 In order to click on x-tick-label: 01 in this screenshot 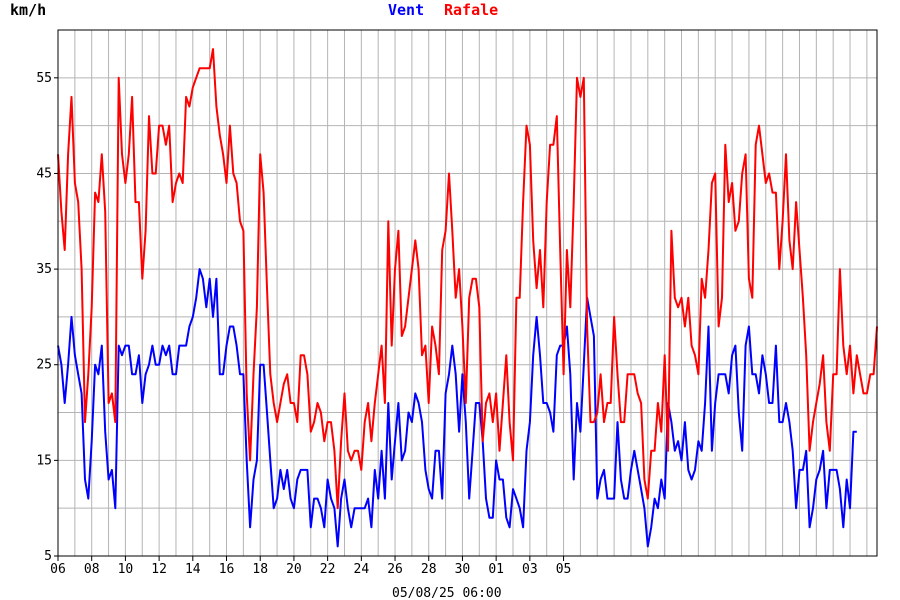, I will do `click(496, 569)`.